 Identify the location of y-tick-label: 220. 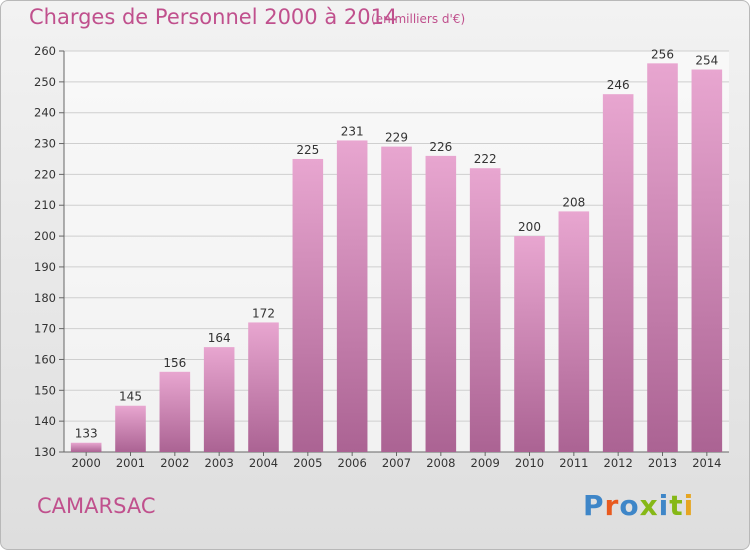
(45, 174).